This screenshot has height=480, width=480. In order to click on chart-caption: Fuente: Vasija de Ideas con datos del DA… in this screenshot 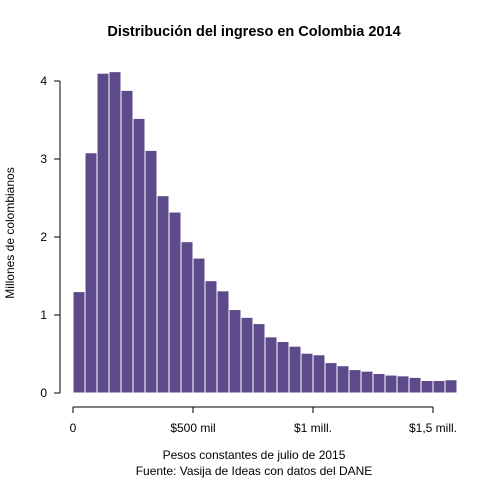, I will do `click(254, 471)`.